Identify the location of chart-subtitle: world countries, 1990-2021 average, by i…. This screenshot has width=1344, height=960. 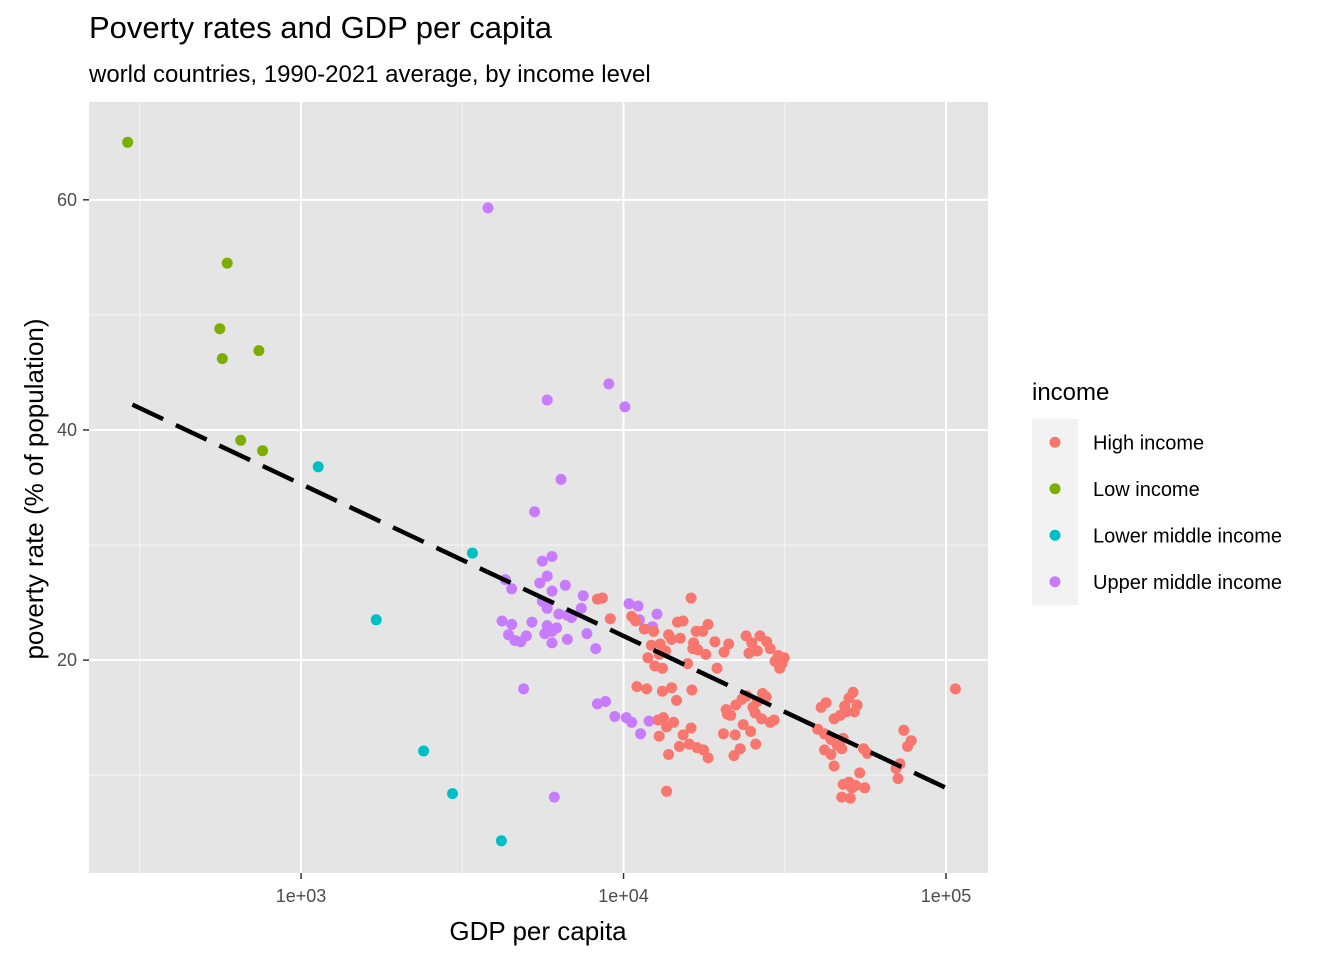
(369, 74).